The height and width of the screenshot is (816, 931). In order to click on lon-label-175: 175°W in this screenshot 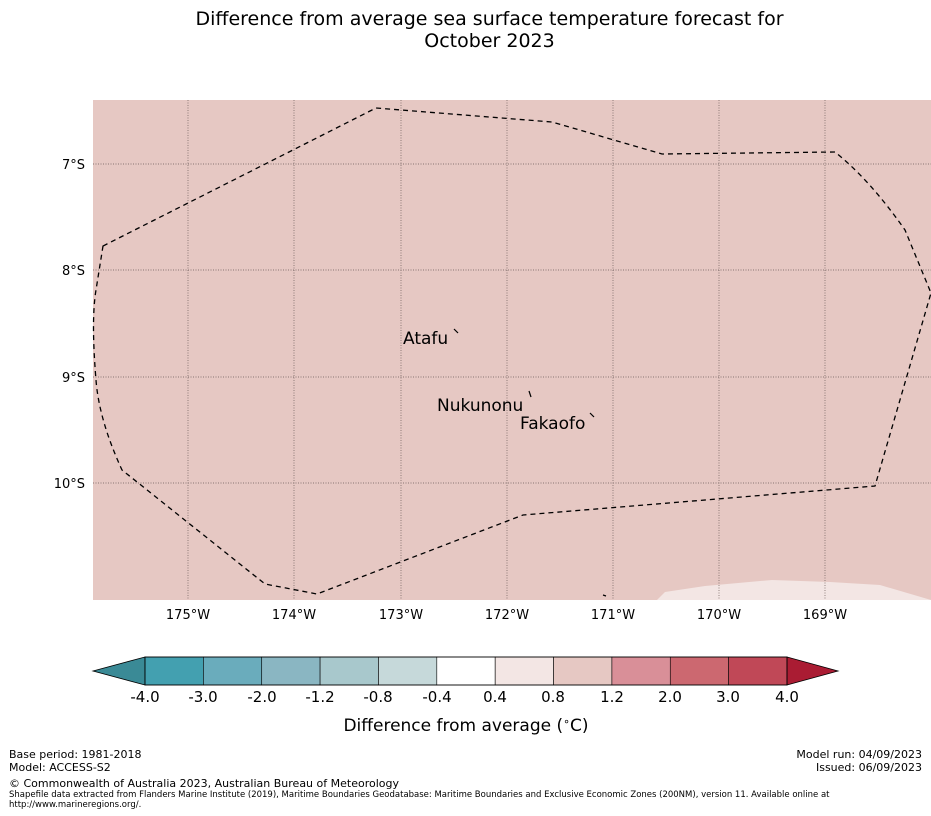, I will do `click(188, 615)`.